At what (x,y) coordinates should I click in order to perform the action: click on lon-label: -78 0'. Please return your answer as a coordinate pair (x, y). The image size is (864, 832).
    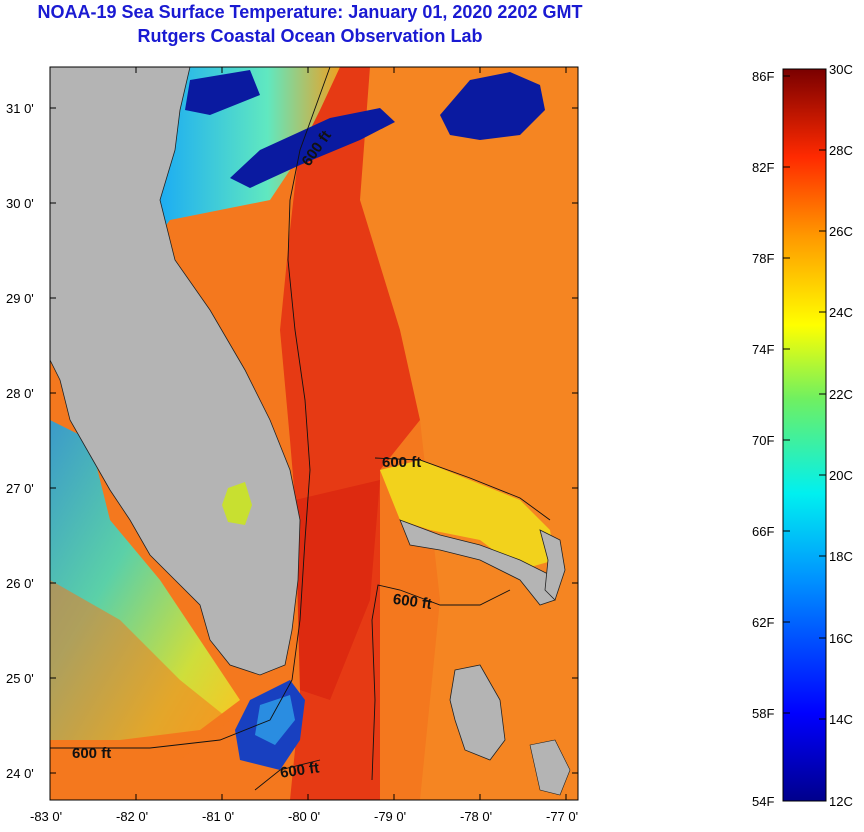
    Looking at the image, I should click on (476, 816).